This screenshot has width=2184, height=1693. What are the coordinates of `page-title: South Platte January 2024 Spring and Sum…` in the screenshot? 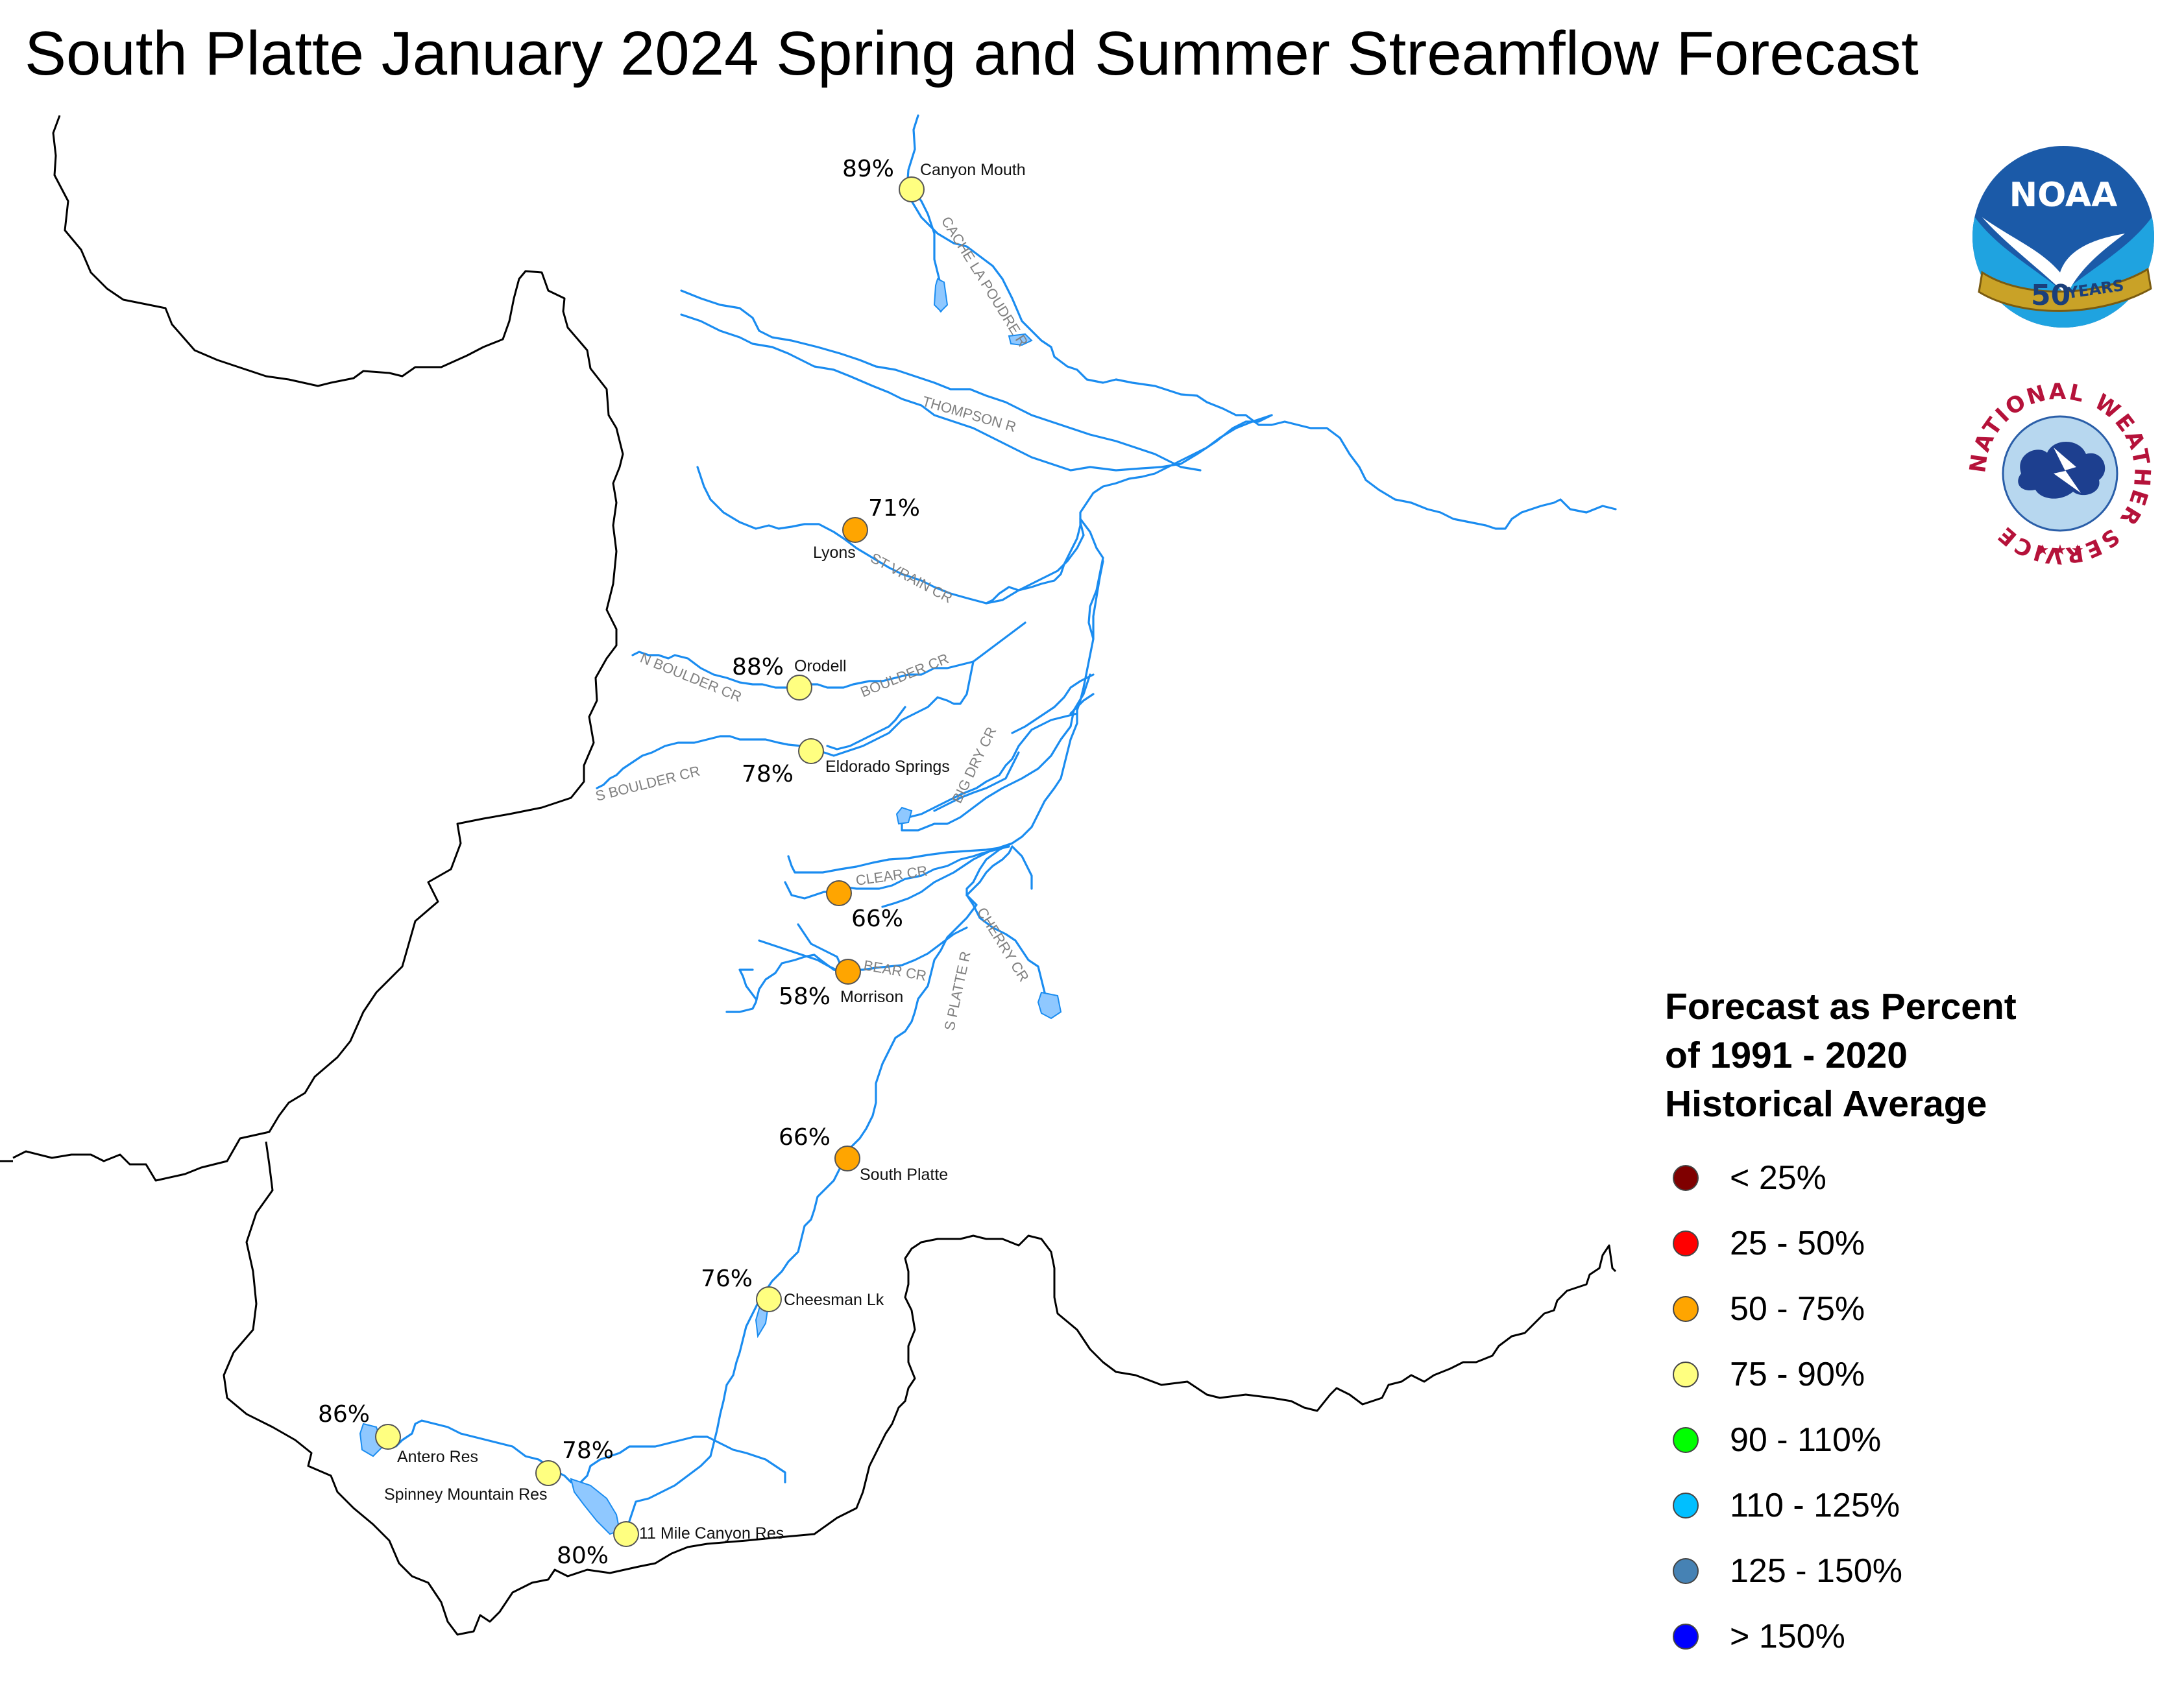 It's located at (972, 54).